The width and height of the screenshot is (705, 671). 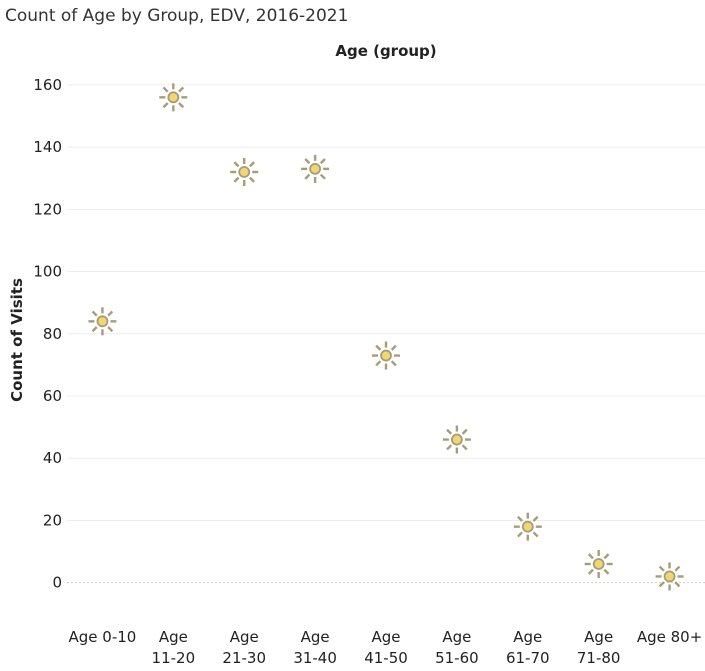 I want to click on y-tick-label: 140, so click(x=47, y=147).